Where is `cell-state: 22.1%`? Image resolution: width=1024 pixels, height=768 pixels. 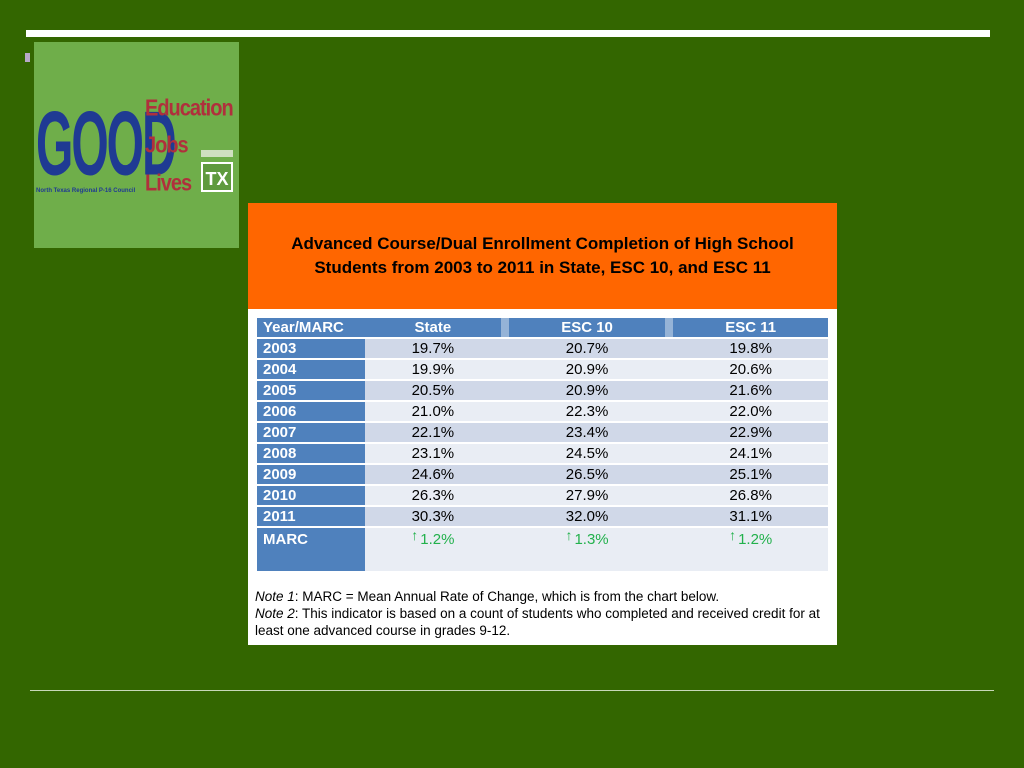
cell-state: 22.1% is located at coordinates (433, 432).